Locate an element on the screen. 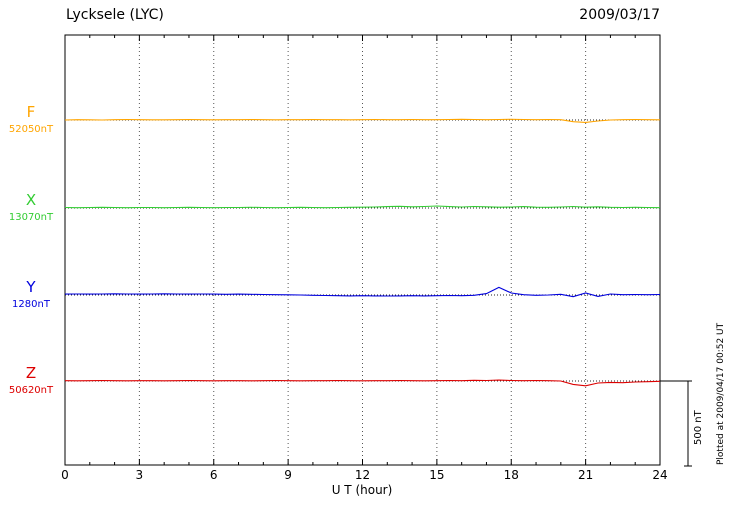 Image resolution: width=730 pixels, height=520 pixels. series-label-Z: Z is located at coordinates (31, 373).